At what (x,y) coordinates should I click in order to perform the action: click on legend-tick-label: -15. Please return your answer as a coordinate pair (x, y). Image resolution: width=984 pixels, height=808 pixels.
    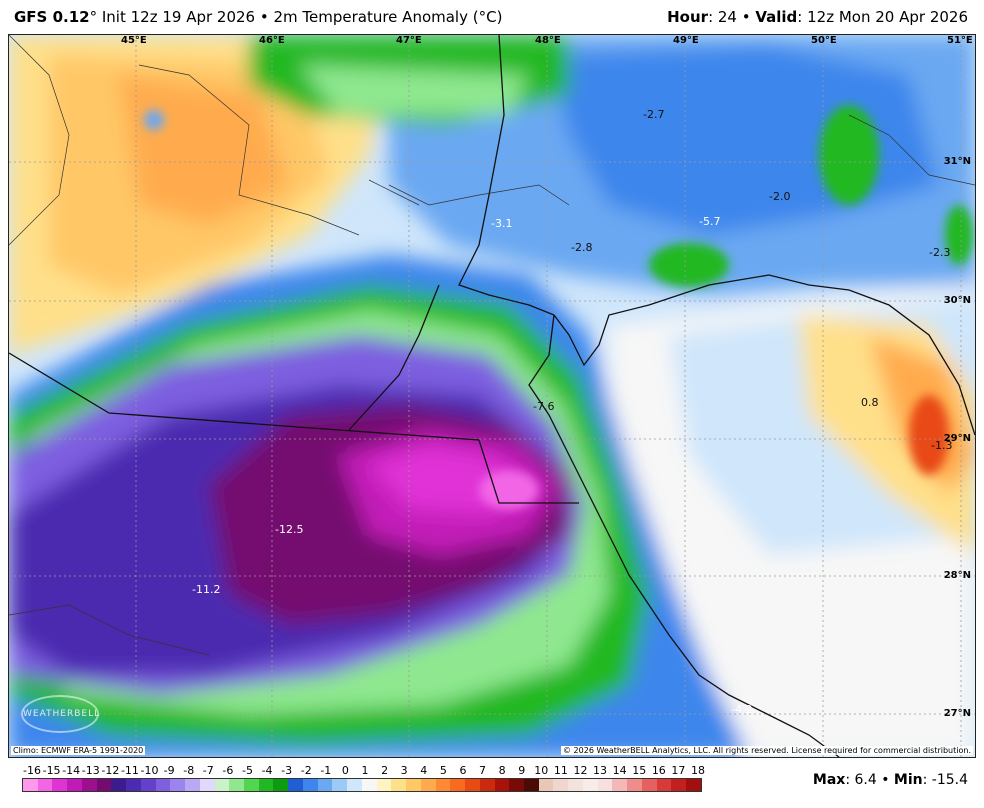
    Looking at the image, I should click on (51, 770).